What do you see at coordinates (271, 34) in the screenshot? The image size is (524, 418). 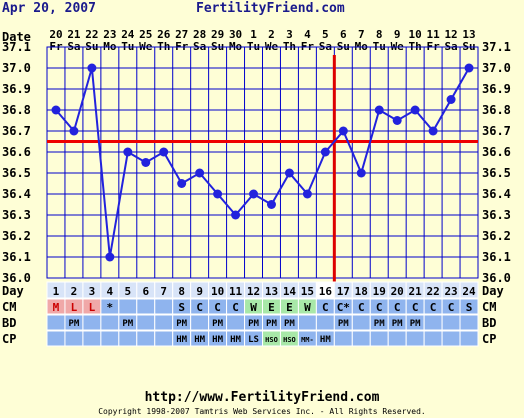 I see `date-label: 2` at bounding box center [271, 34].